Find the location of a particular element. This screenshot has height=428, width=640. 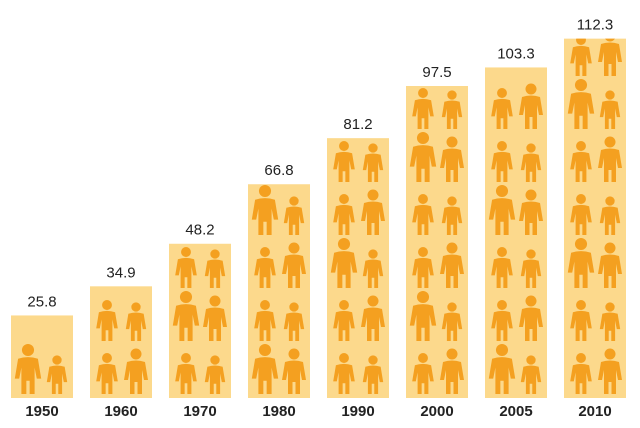

value-label: 48.2 is located at coordinates (199, 230).